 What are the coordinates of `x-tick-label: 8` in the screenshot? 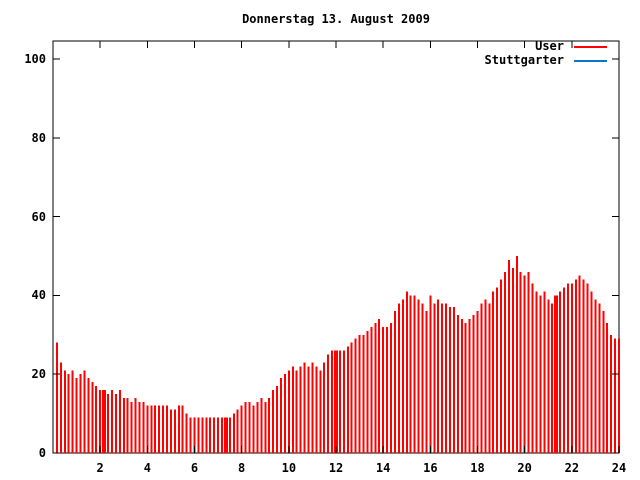 It's located at (242, 468).